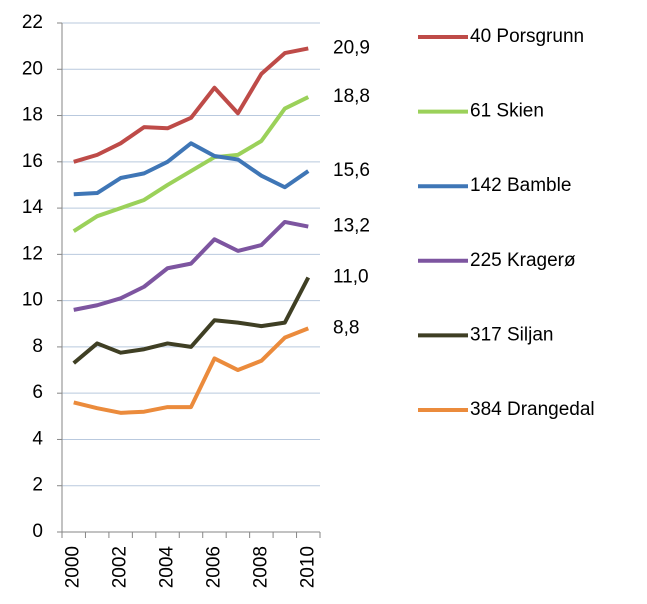 The image size is (647, 604). I want to click on legend-label: 317 Siljan, so click(511, 334).